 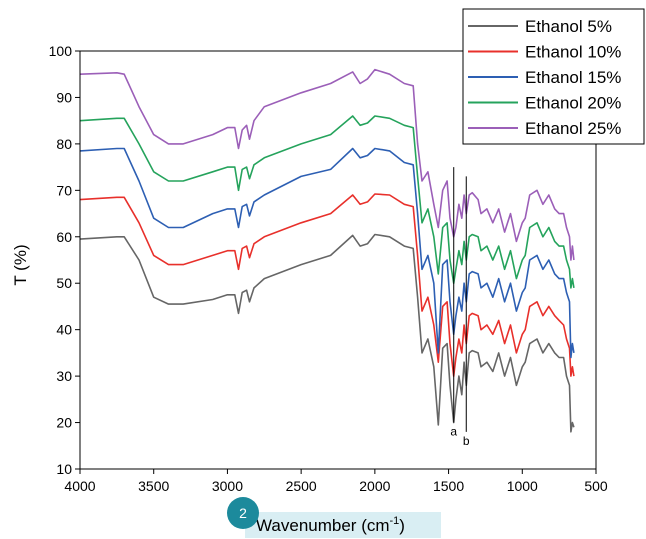 What do you see at coordinates (453, 432) in the screenshot?
I see `marker-label-a: a` at bounding box center [453, 432].